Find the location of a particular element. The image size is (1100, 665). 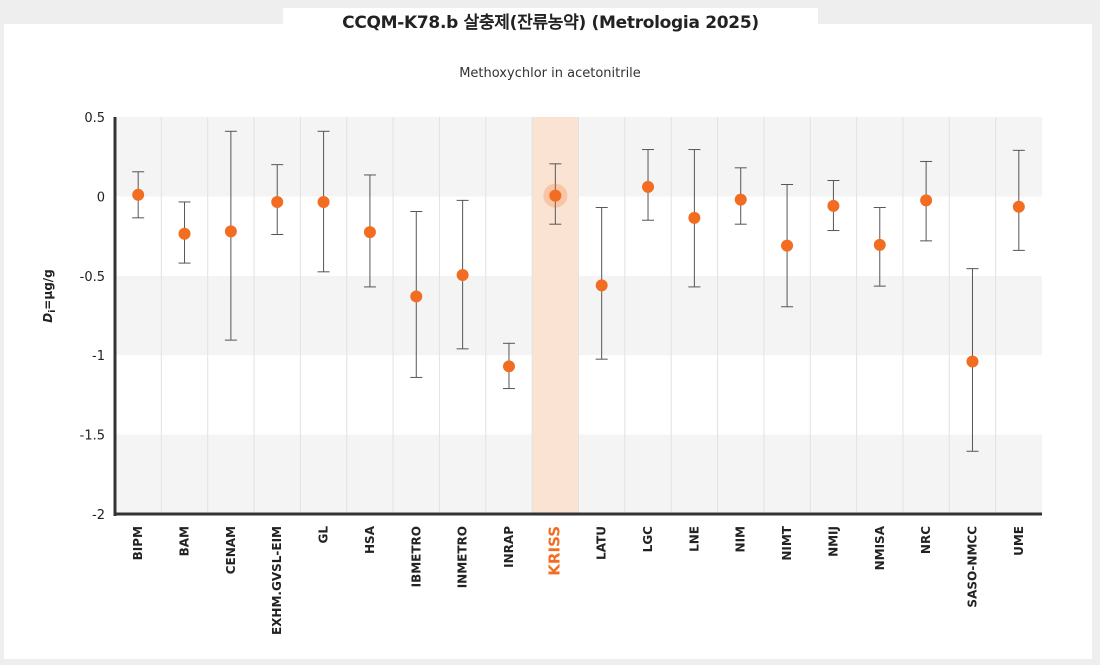

x-tick-label: NMIJ is located at coordinates (833, 541).